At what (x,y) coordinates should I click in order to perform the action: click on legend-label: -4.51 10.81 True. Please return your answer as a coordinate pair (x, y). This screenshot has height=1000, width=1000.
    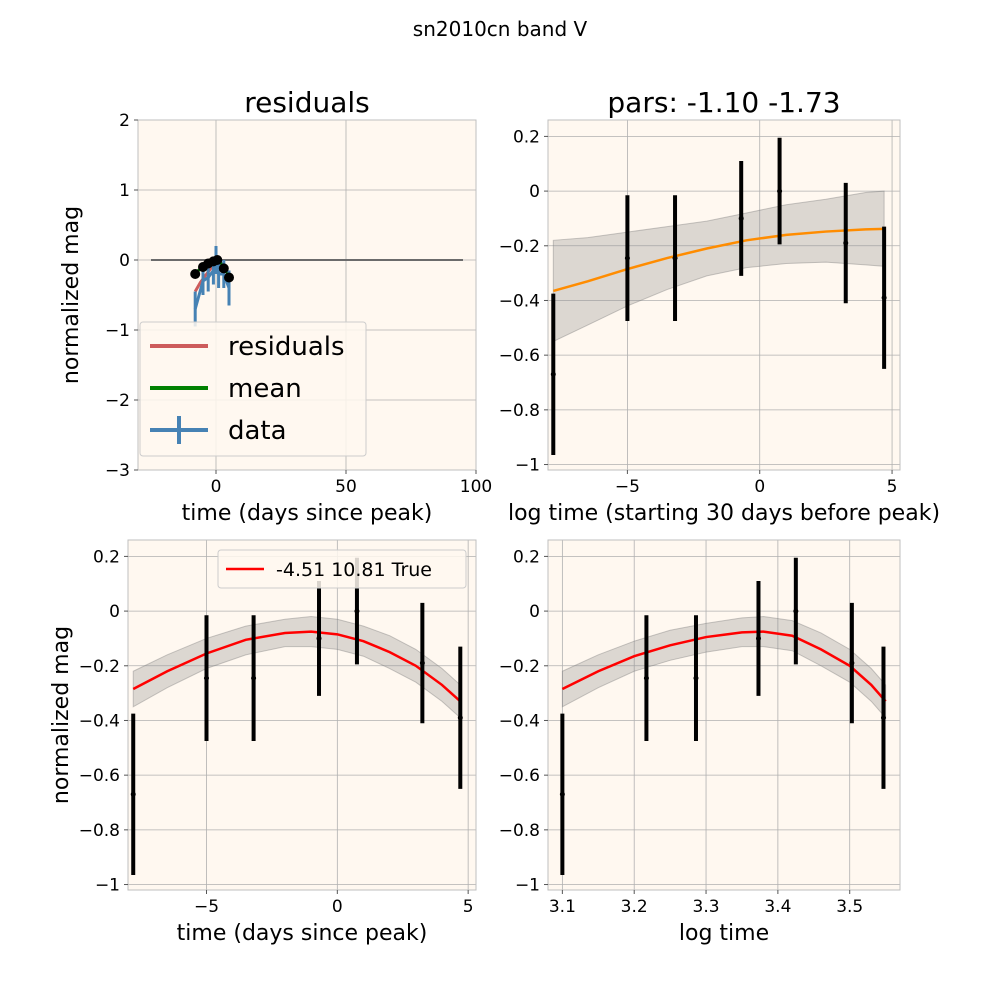
    Looking at the image, I should click on (354, 570).